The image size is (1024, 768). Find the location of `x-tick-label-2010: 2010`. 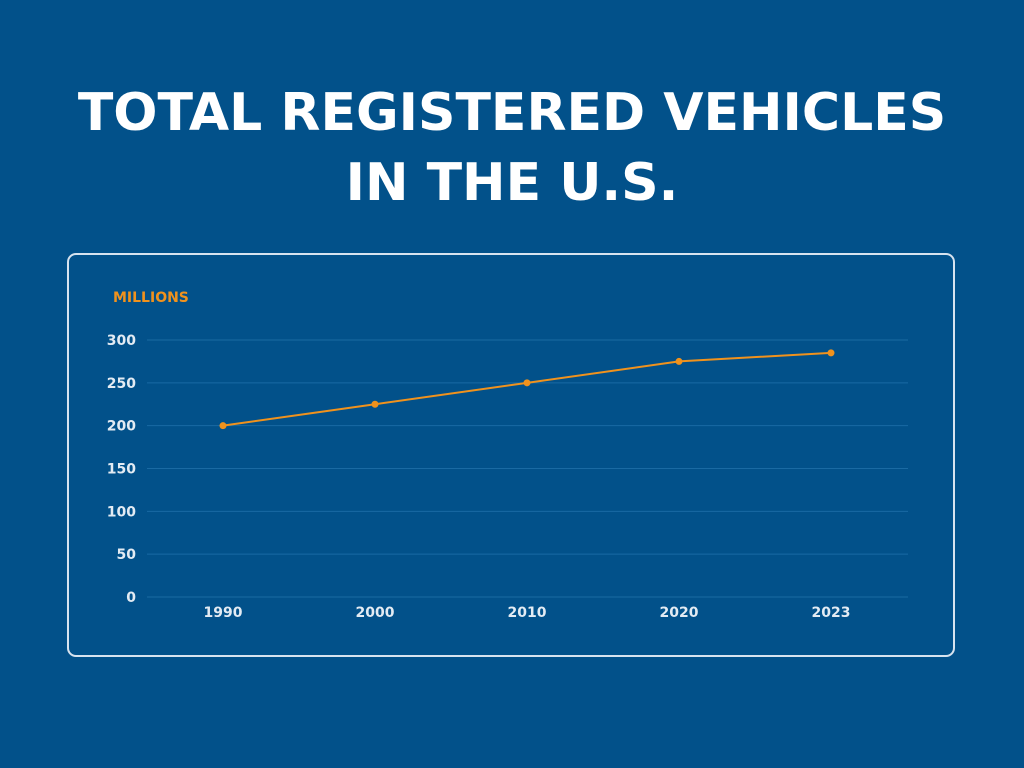

x-tick-label-2010: 2010 is located at coordinates (527, 613).